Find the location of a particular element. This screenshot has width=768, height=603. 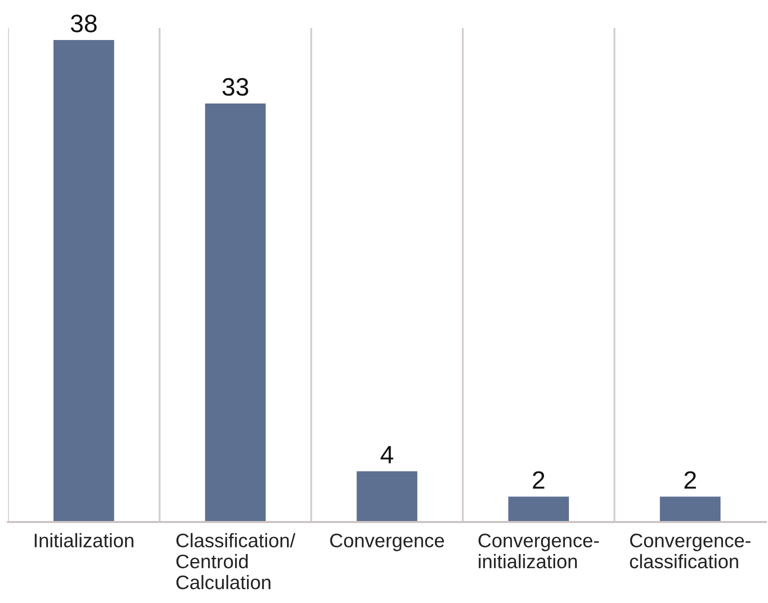

data-label: 33 is located at coordinates (235, 87).